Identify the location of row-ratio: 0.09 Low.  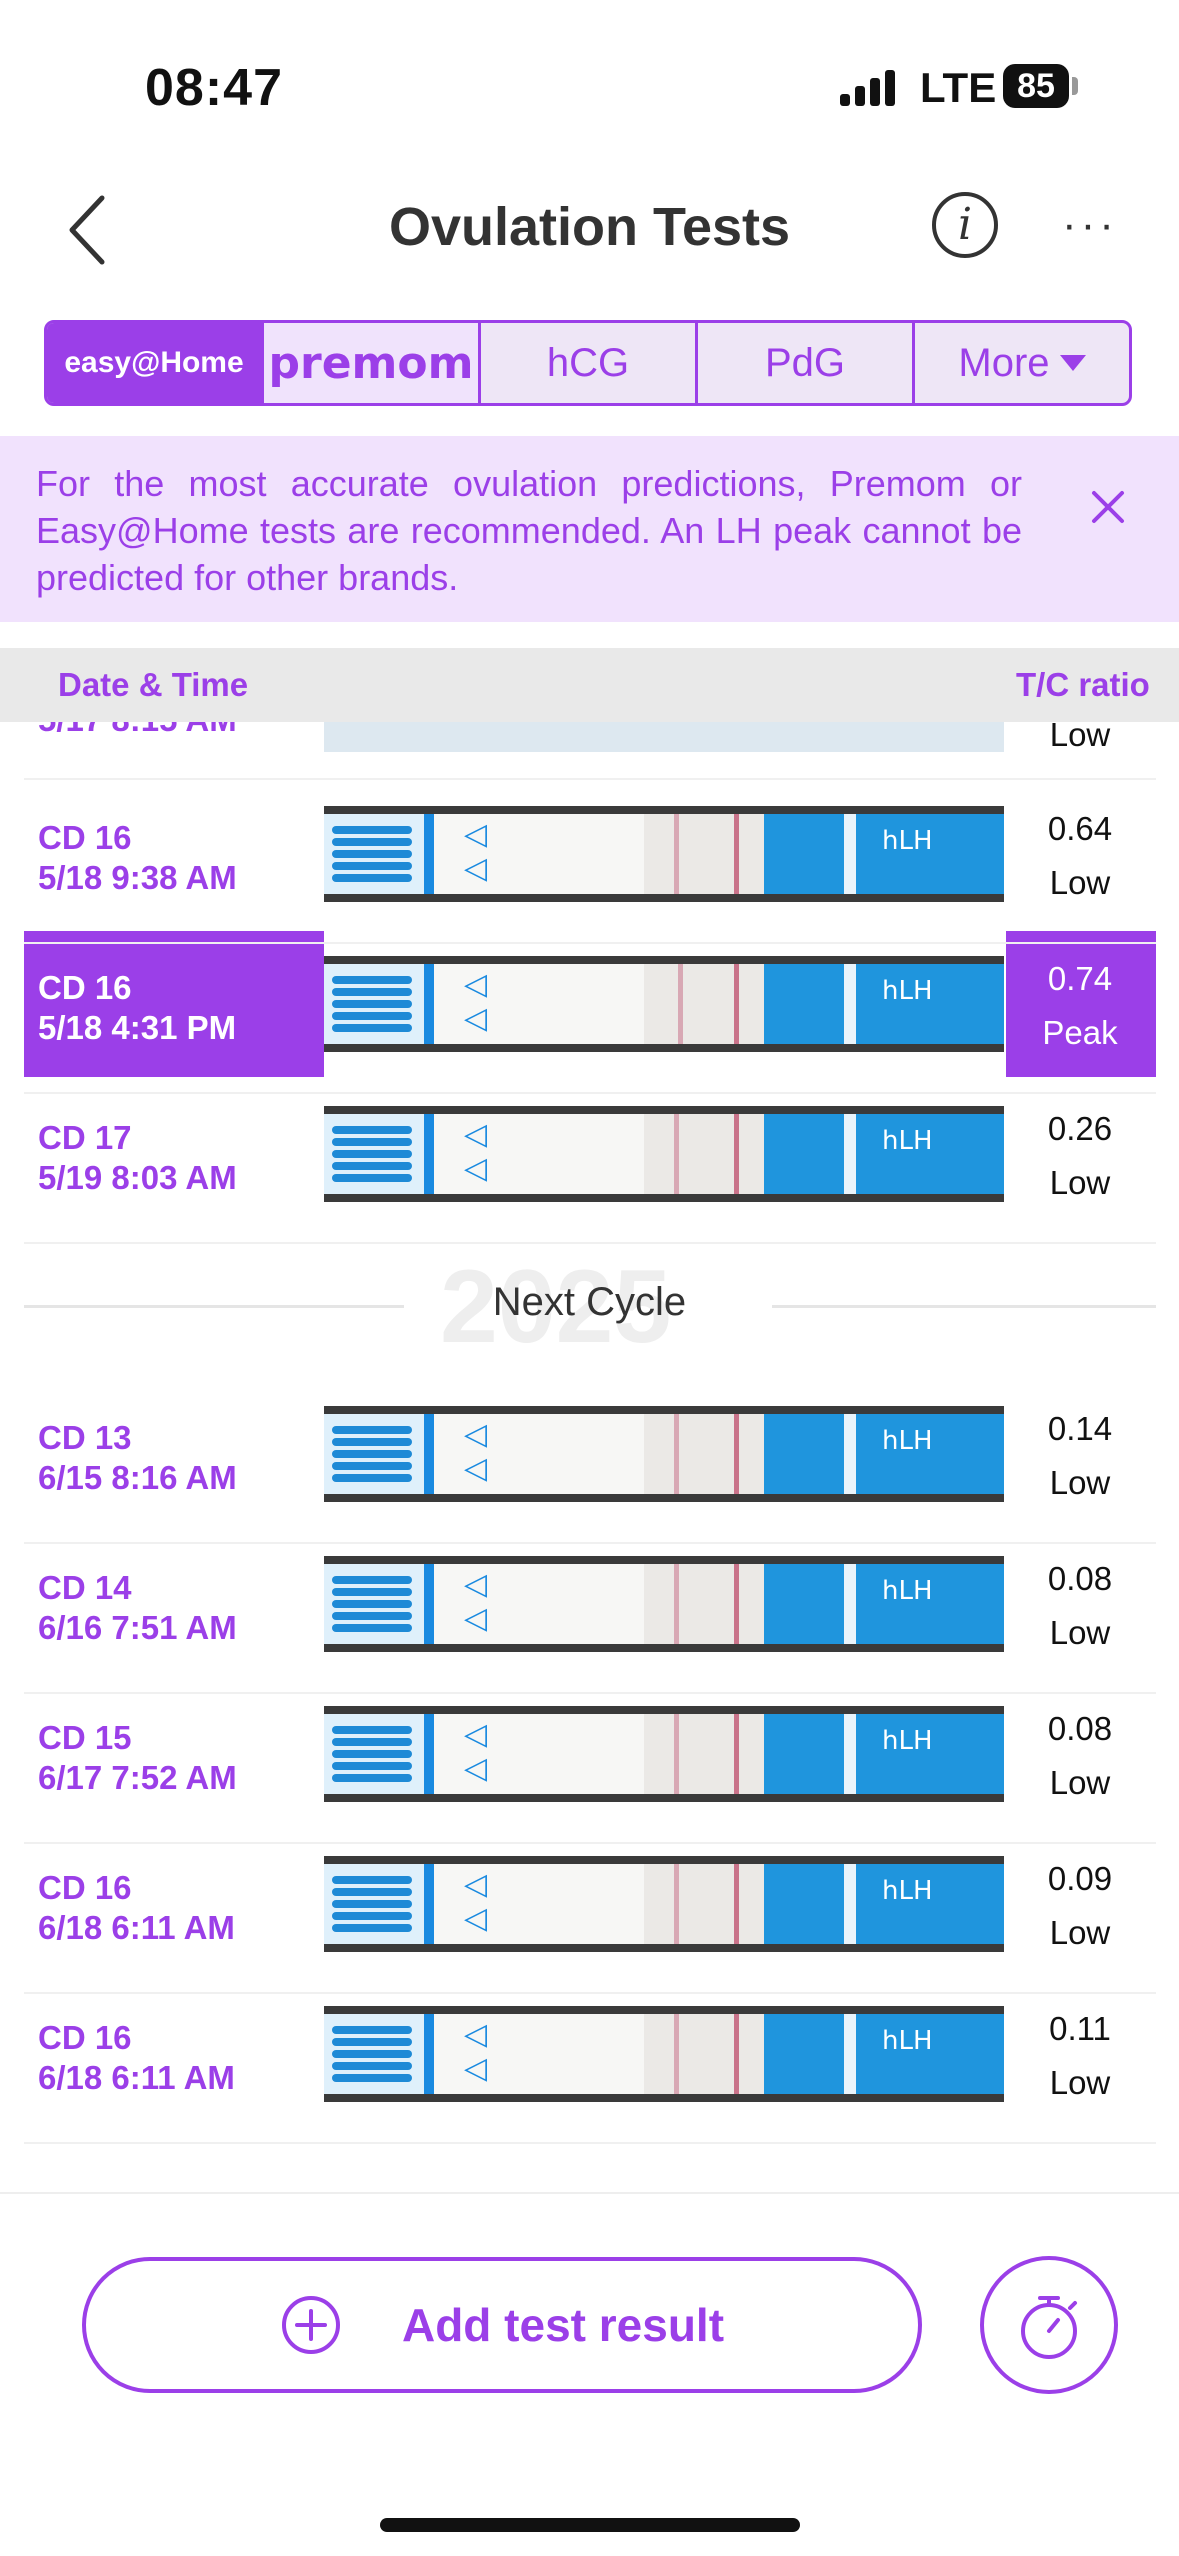
(1080, 1906).